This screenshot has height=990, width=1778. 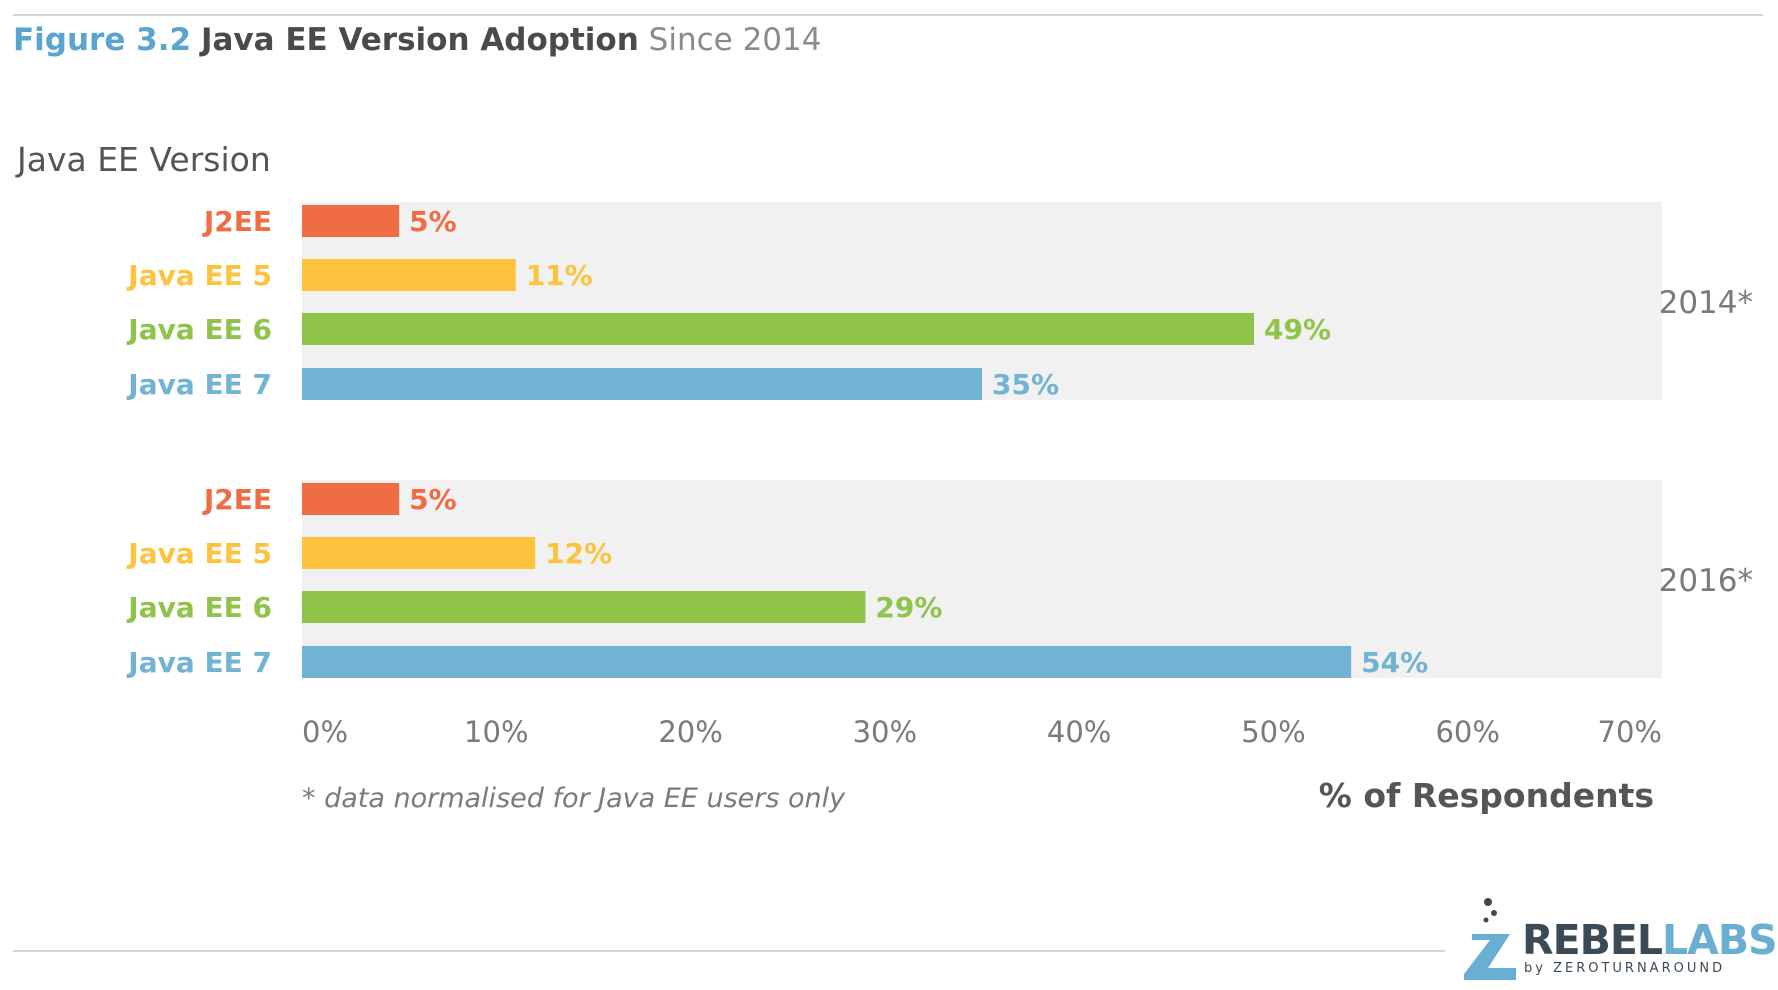 What do you see at coordinates (325, 732) in the screenshot?
I see `x-tick-label: 0%` at bounding box center [325, 732].